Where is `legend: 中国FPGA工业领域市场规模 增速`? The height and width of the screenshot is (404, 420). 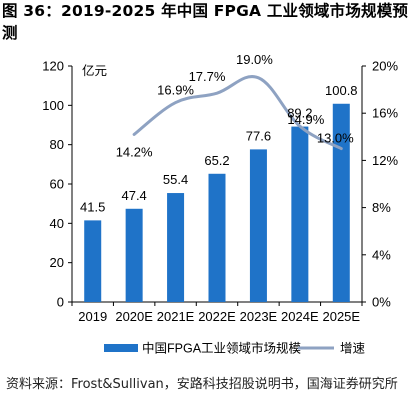
legend: 中国FPGA工业领域市场规模 增速 is located at coordinates (235, 348).